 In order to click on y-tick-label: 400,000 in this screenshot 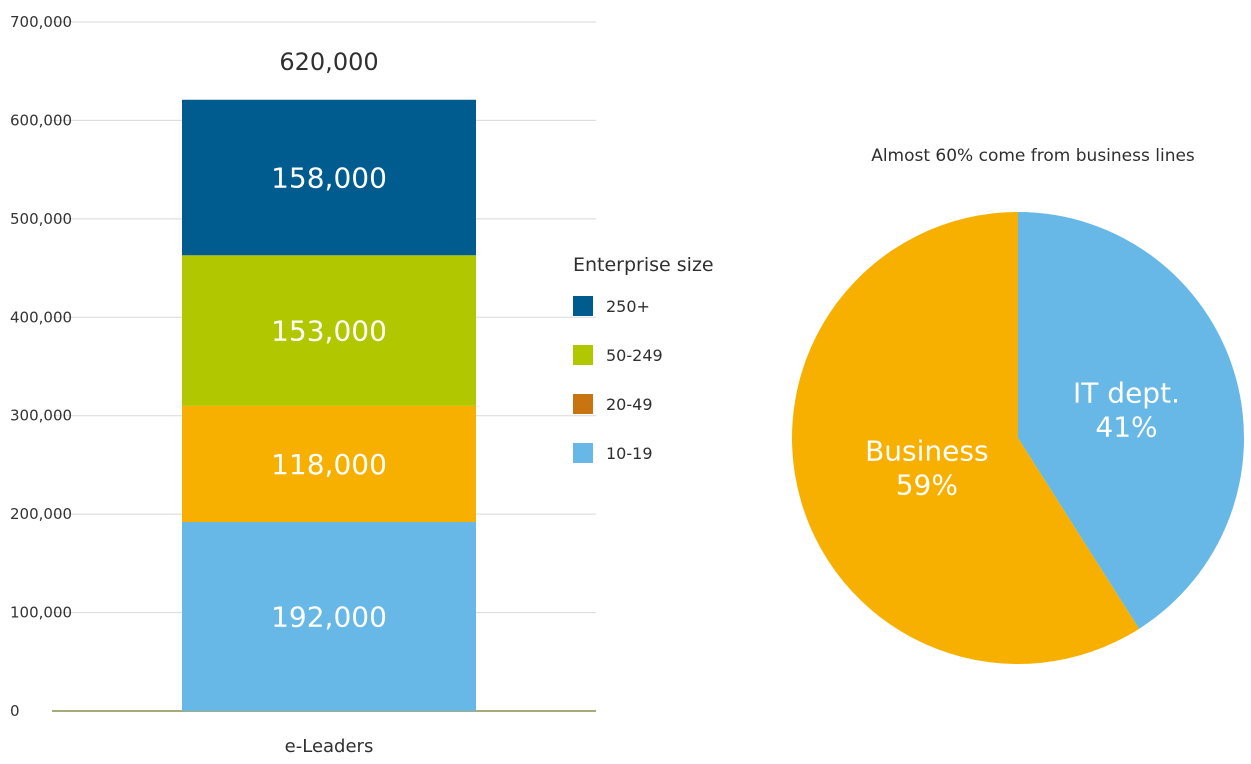, I will do `click(41, 317)`.